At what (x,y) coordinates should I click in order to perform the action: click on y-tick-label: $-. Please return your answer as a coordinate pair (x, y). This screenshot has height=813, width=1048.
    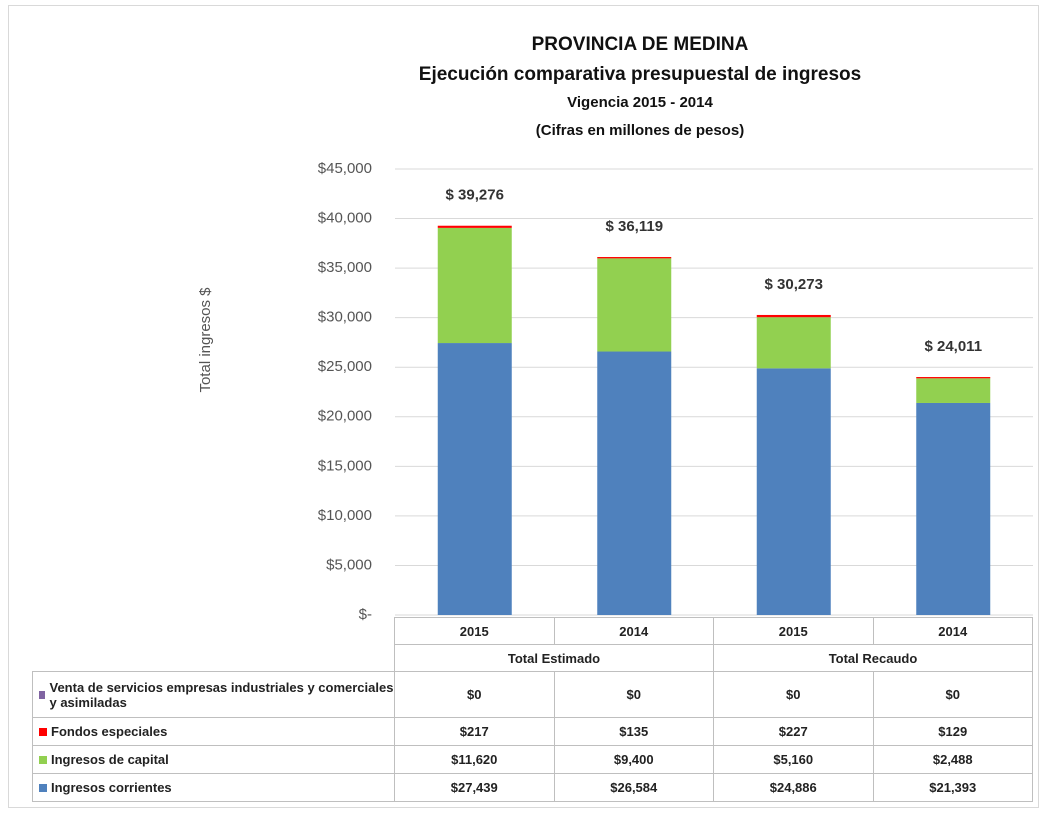
    Looking at the image, I should click on (365, 614).